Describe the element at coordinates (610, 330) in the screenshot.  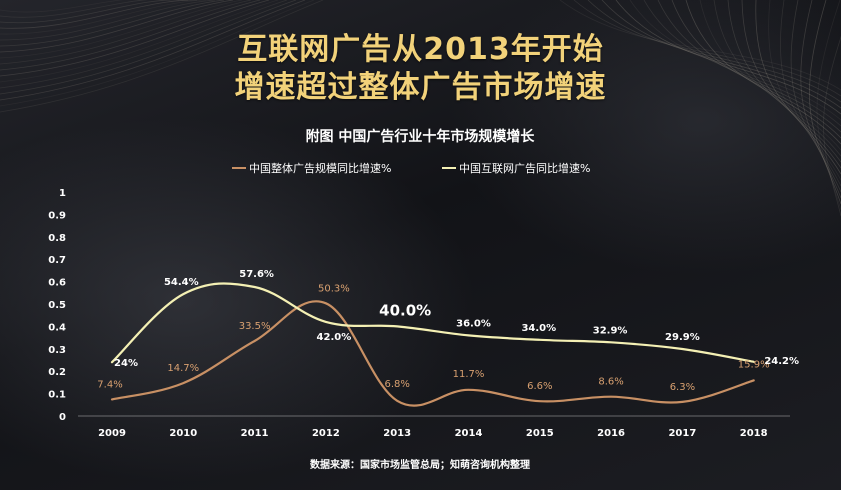
I see `data-label-internet: 32.9%` at that location.